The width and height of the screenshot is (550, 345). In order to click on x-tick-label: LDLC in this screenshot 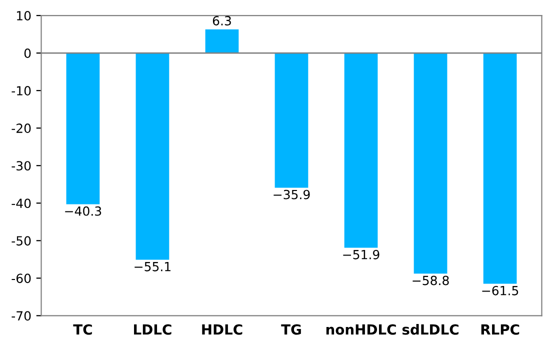, I will do `click(153, 329)`.